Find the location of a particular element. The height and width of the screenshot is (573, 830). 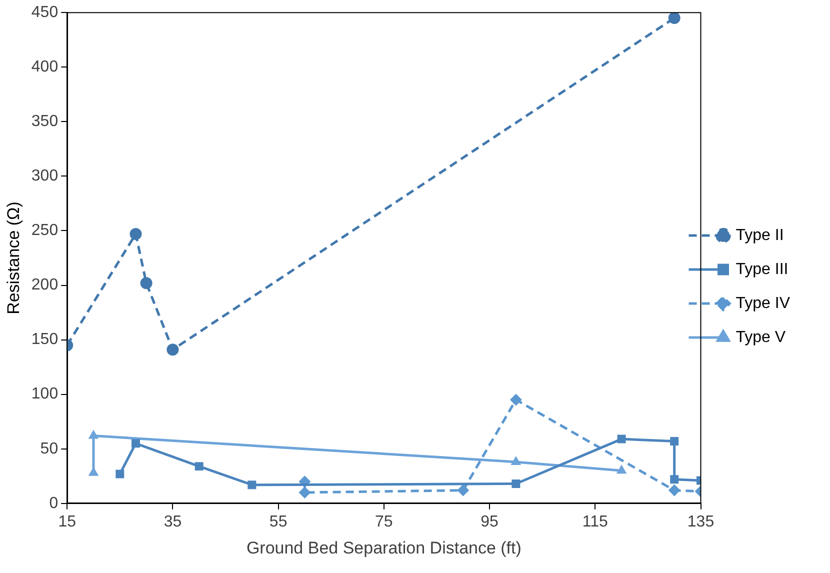

y-tick-label: 200 is located at coordinates (44, 285).